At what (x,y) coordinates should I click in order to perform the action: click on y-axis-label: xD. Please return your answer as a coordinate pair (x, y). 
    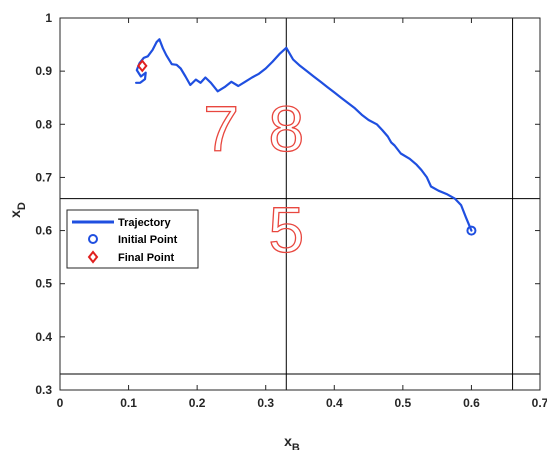
    Looking at the image, I should click on (17, 210).